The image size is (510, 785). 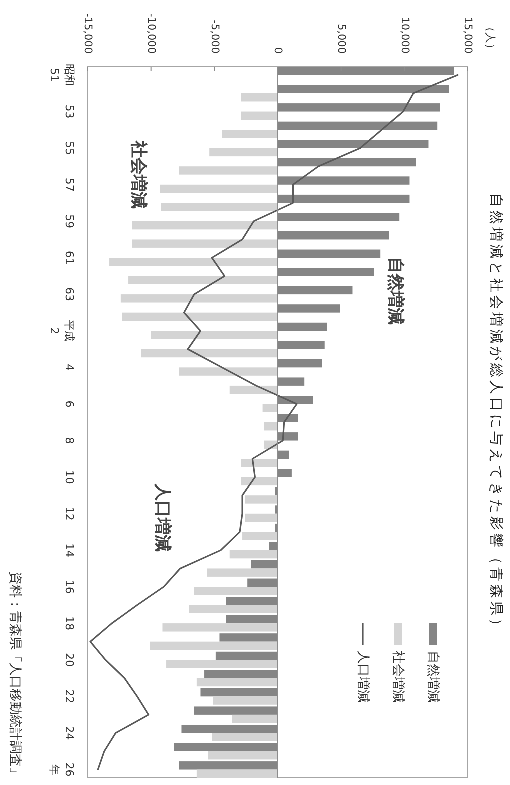 I want to click on x-tick-label: -5,000, so click(x=214, y=37).